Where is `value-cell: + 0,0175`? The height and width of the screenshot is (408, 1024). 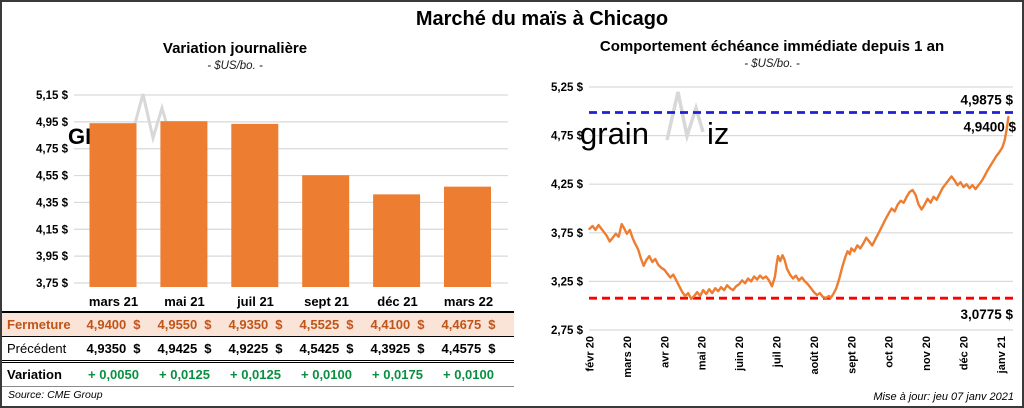 value-cell: + 0,0175 is located at coordinates (397, 374).